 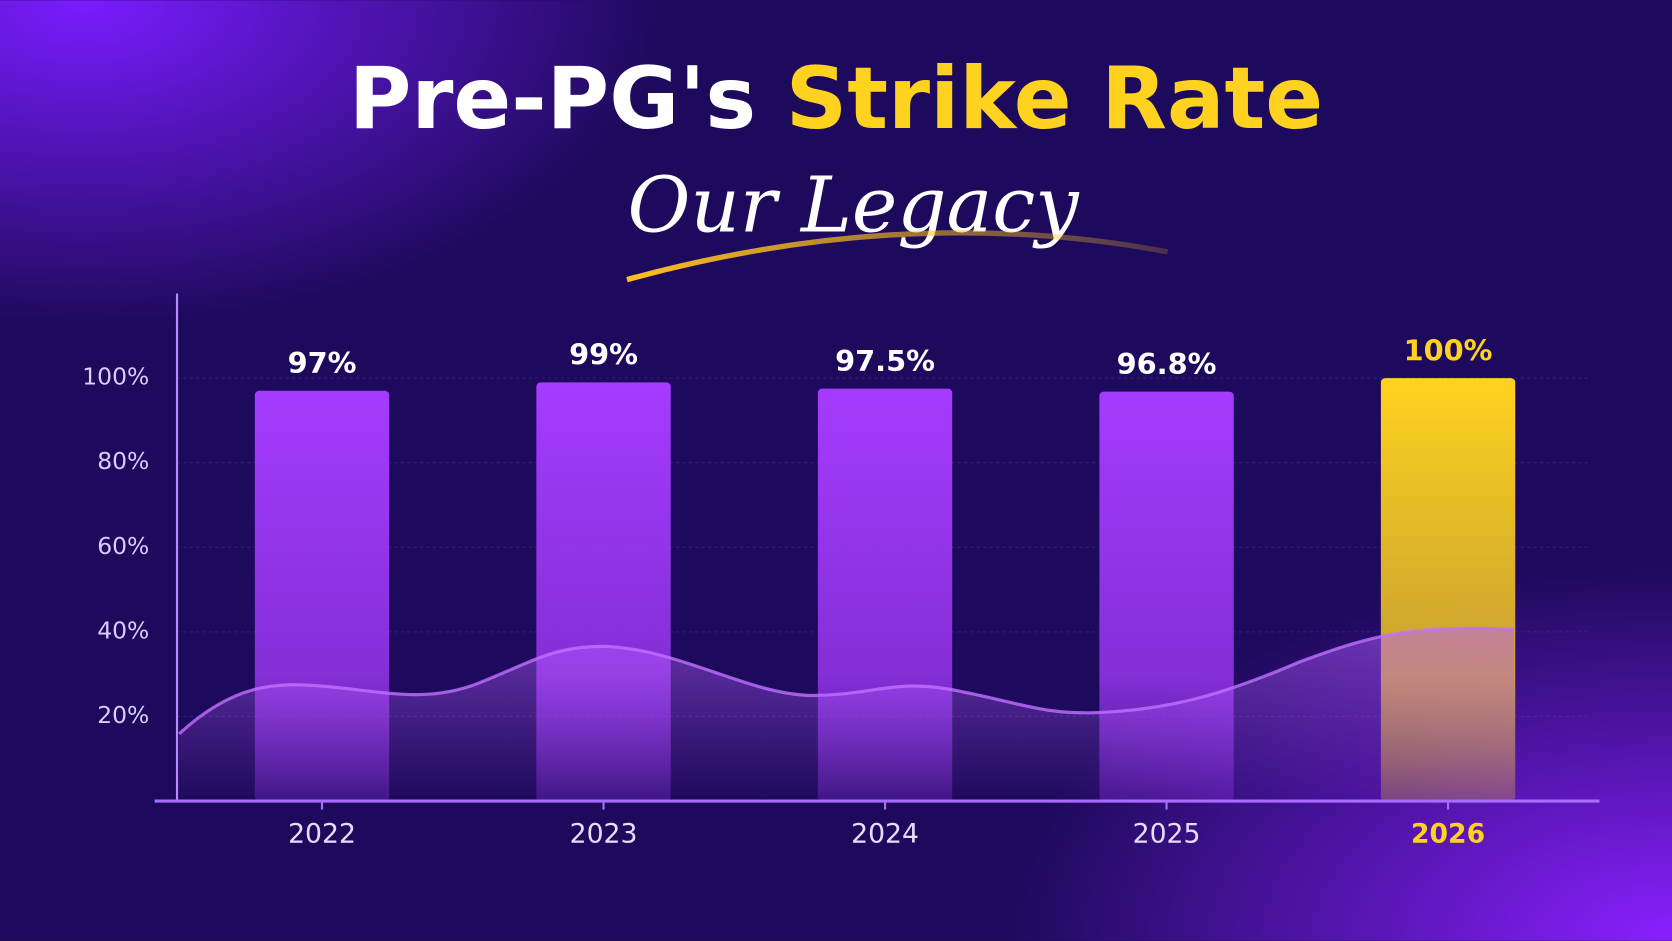 I want to click on title: Pre-PG's Strike Rate, so click(x=836, y=99).